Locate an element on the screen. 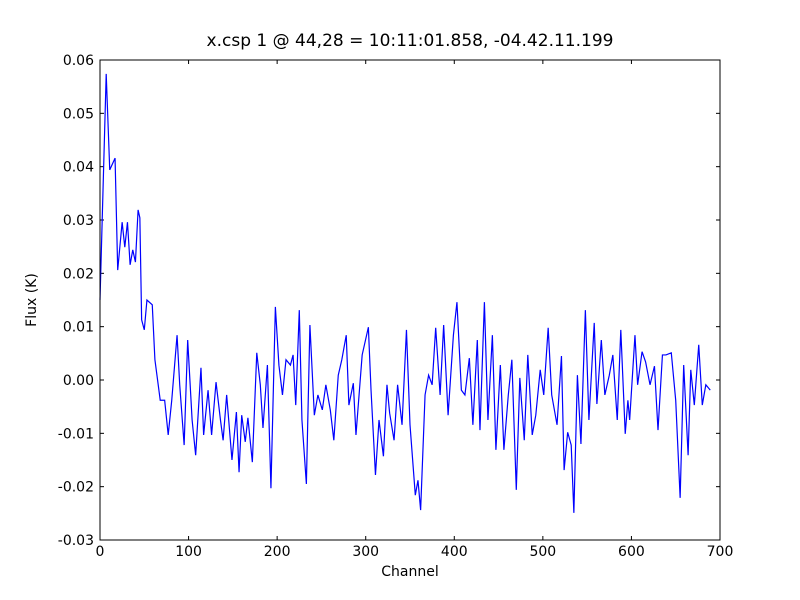 The height and width of the screenshot is (600, 800). y-tick-label: 0.02 is located at coordinates (78, 274).